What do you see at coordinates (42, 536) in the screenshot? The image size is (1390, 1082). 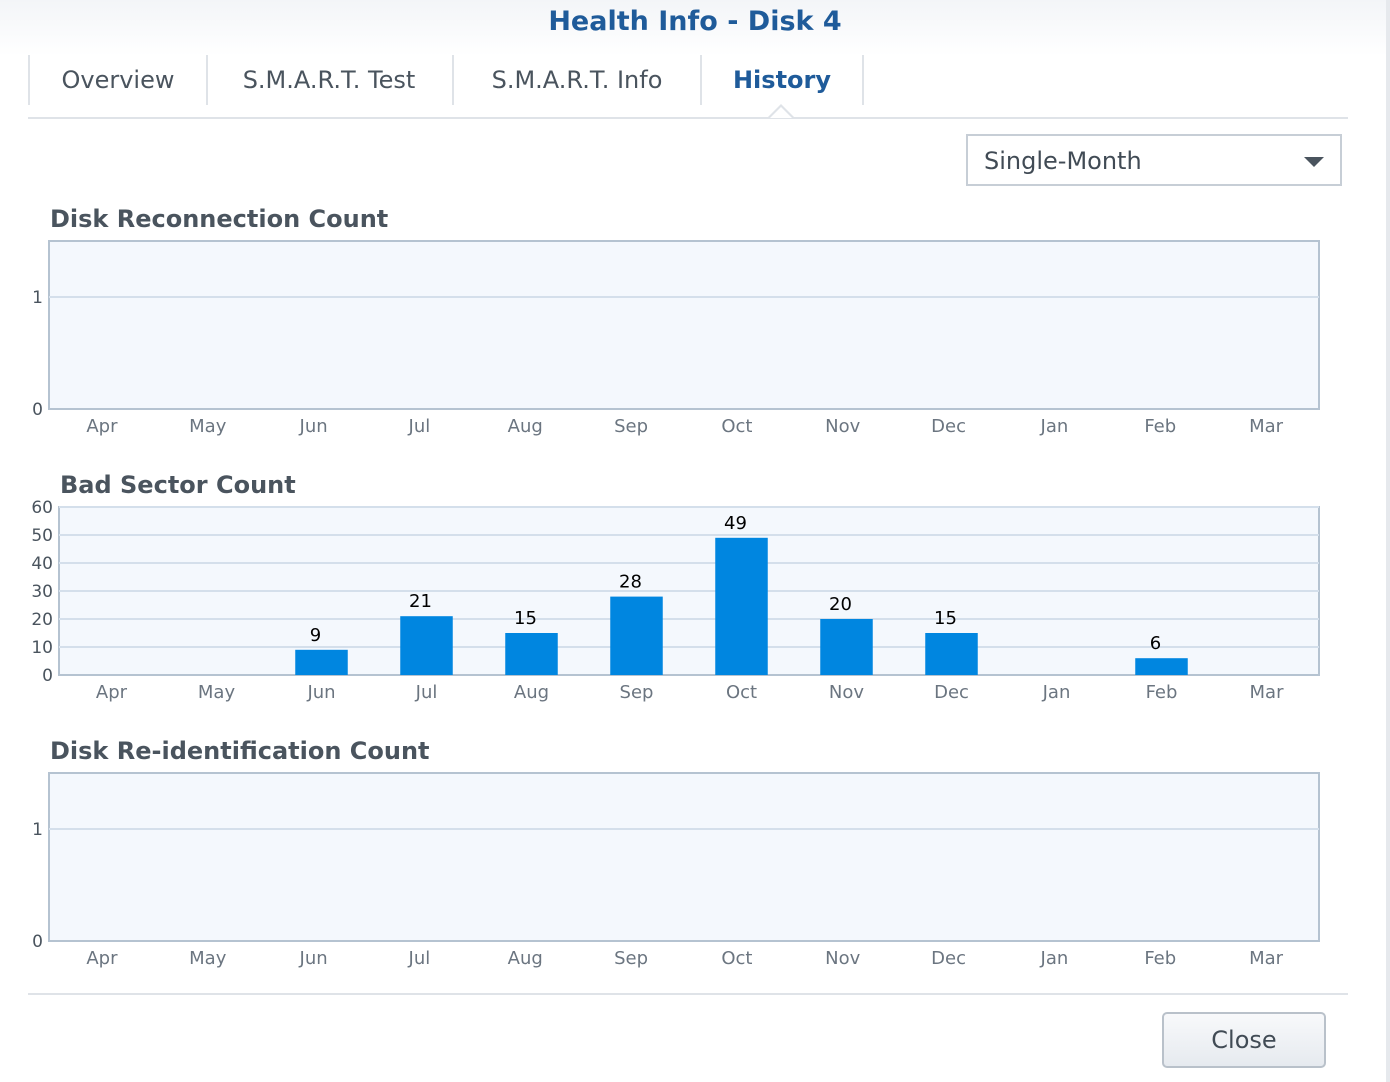 I see `y-tick-label: 50` at bounding box center [42, 536].